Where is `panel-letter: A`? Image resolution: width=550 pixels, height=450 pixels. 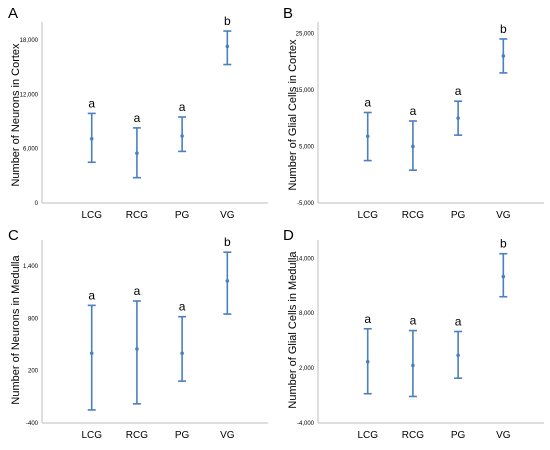 panel-letter: A is located at coordinates (13, 13).